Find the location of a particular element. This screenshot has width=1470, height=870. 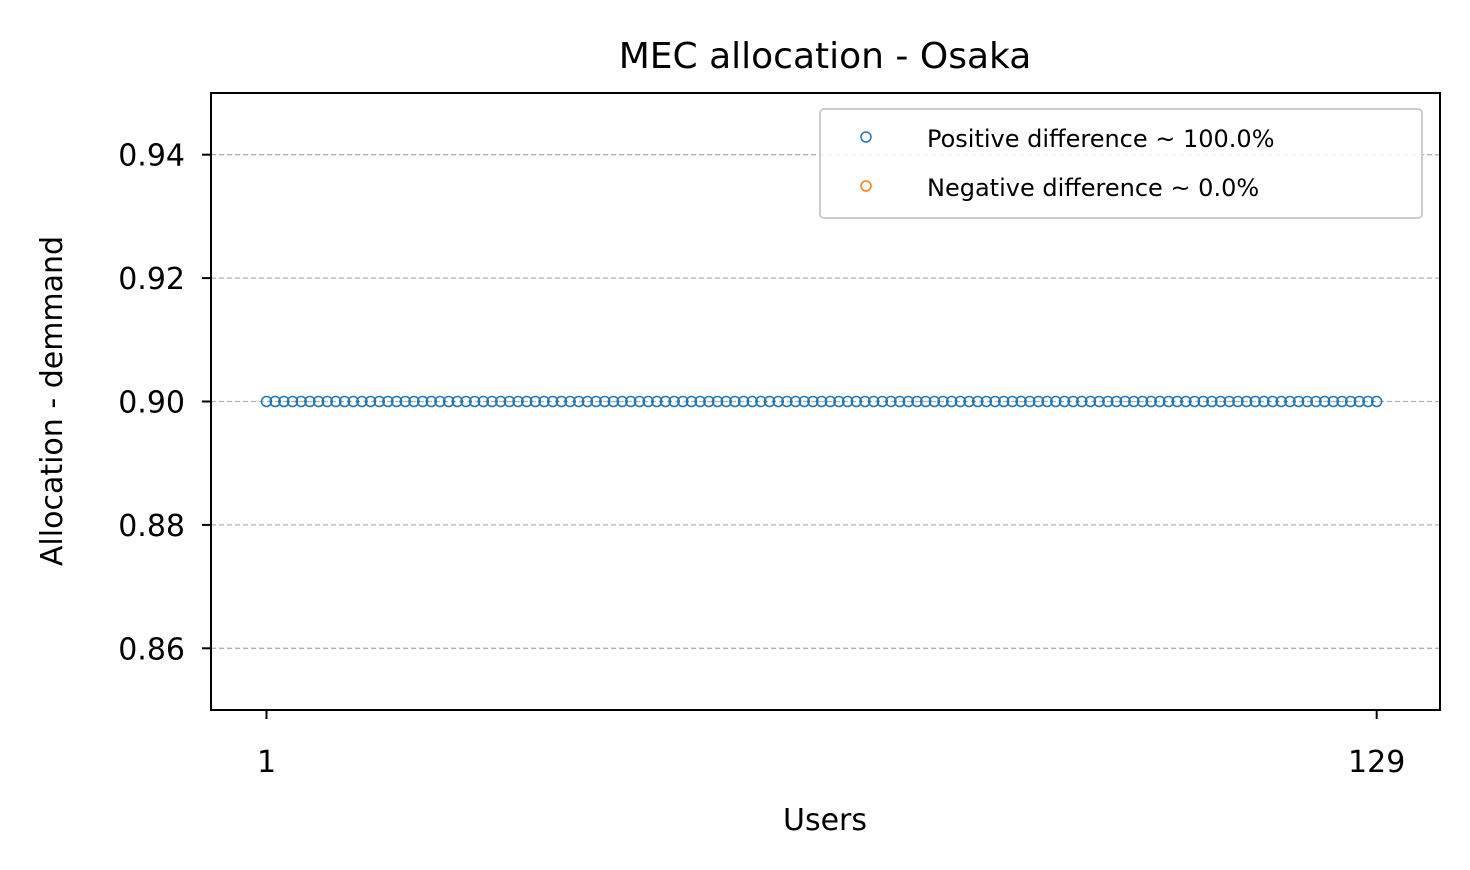

y-axis-label: Allocation - demmand is located at coordinates (52, 401).